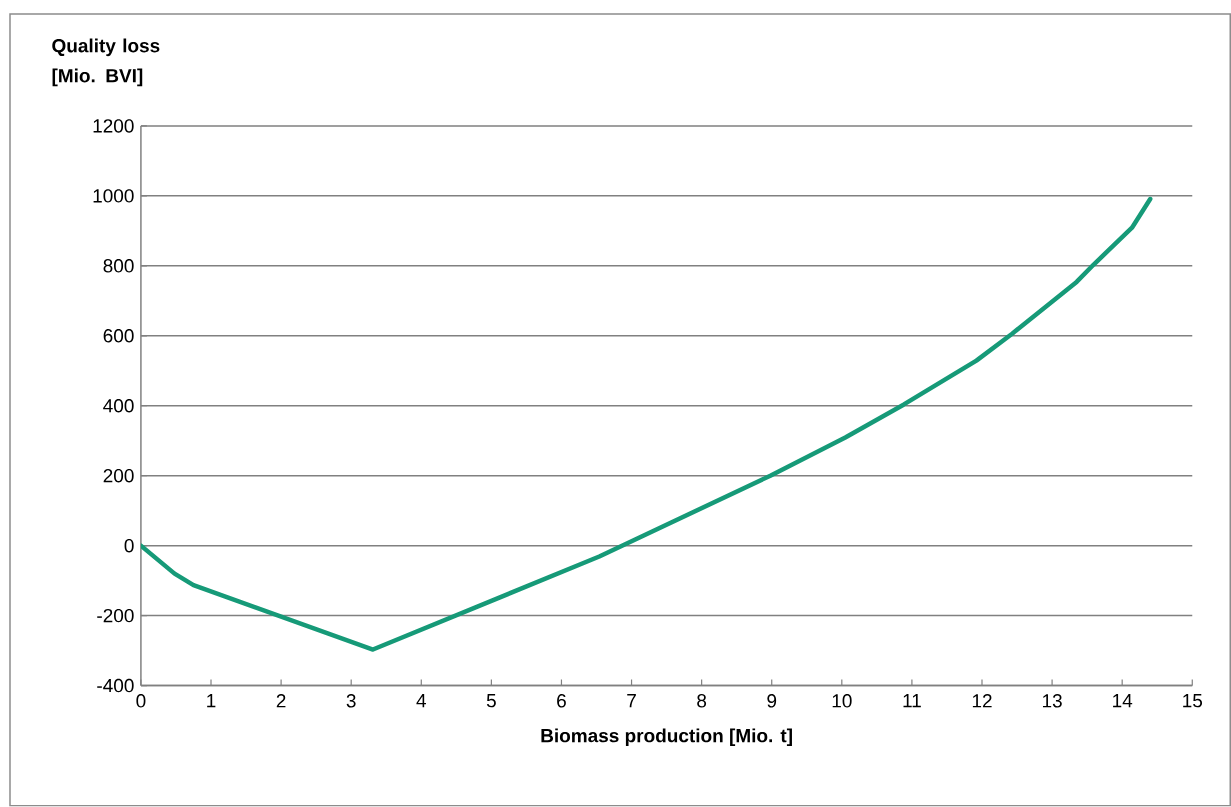 The height and width of the screenshot is (807, 1231). What do you see at coordinates (702, 701) in the screenshot?
I see `x-tick-label: 8` at bounding box center [702, 701].